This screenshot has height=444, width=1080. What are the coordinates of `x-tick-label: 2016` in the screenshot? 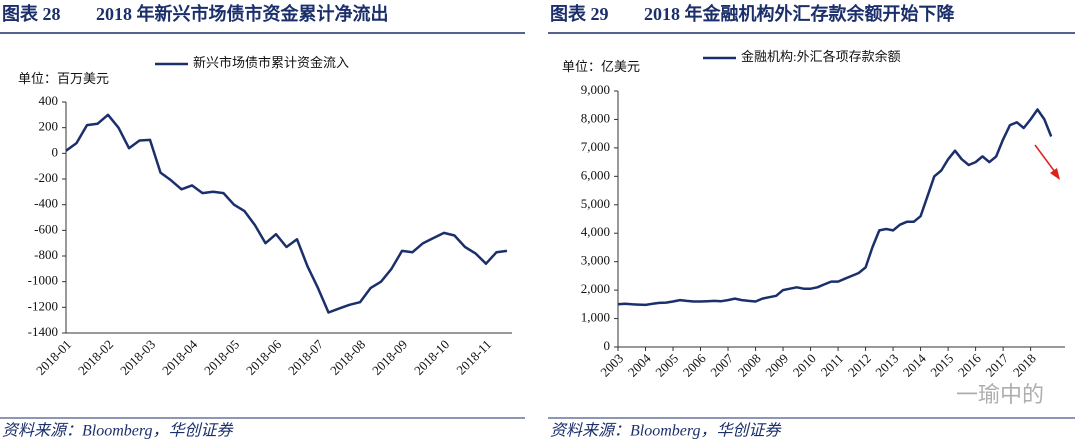 It's located at (969, 364).